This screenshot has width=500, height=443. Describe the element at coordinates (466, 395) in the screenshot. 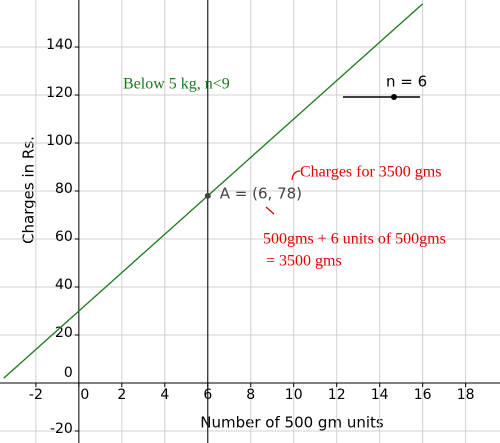

I see `x-tick-label: 18` at that location.